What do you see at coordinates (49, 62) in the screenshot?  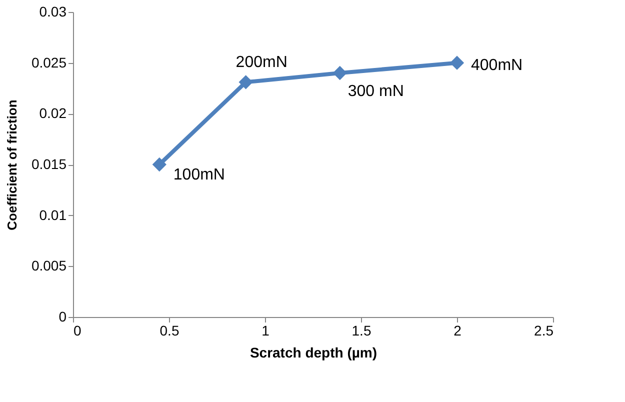 I see `y-tick-label: 0.025` at bounding box center [49, 62].